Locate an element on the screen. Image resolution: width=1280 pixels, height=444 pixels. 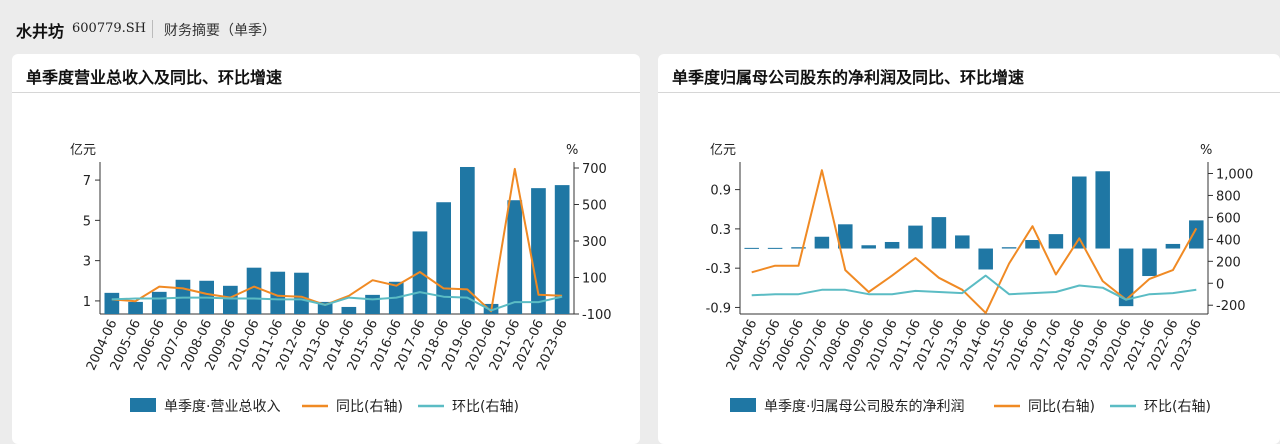
left-tick-label: -0.3 is located at coordinates (718, 269).